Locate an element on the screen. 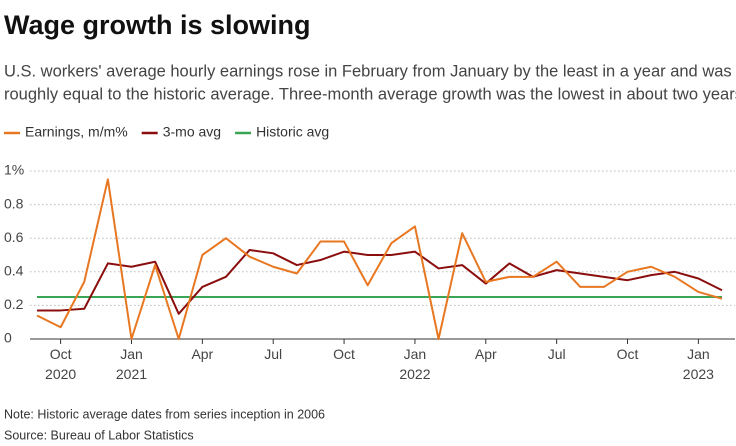 Image resolution: width=736 pixels, height=446 pixels. series-line is located at coordinates (380, 281).